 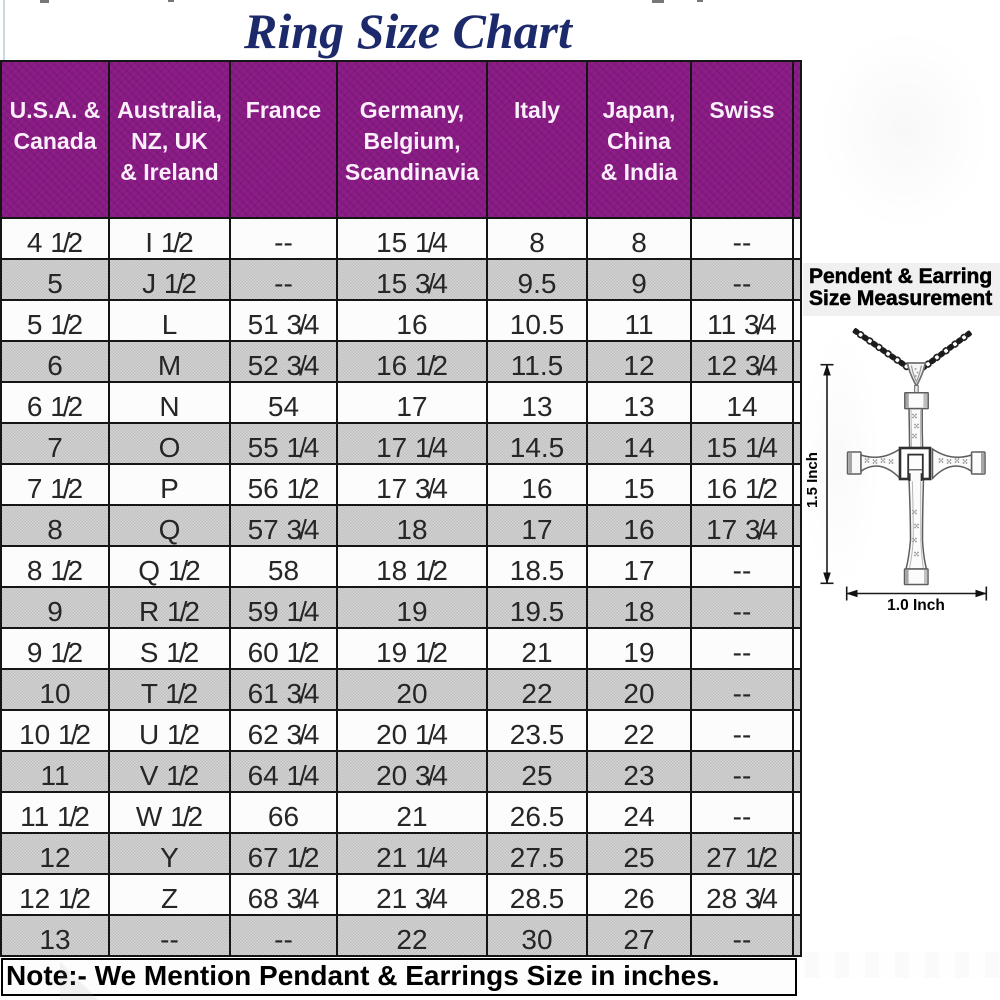 I want to click on svg-text: 1.0 Inch, so click(x=916, y=605).